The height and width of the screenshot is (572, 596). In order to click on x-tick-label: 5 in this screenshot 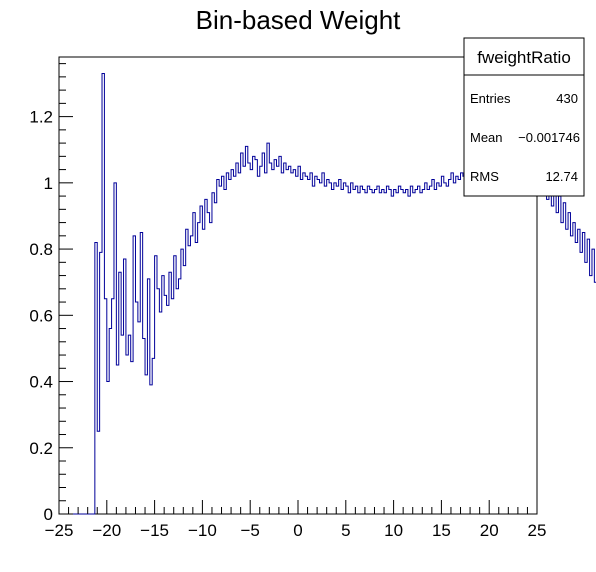, I will do `click(345, 530)`.